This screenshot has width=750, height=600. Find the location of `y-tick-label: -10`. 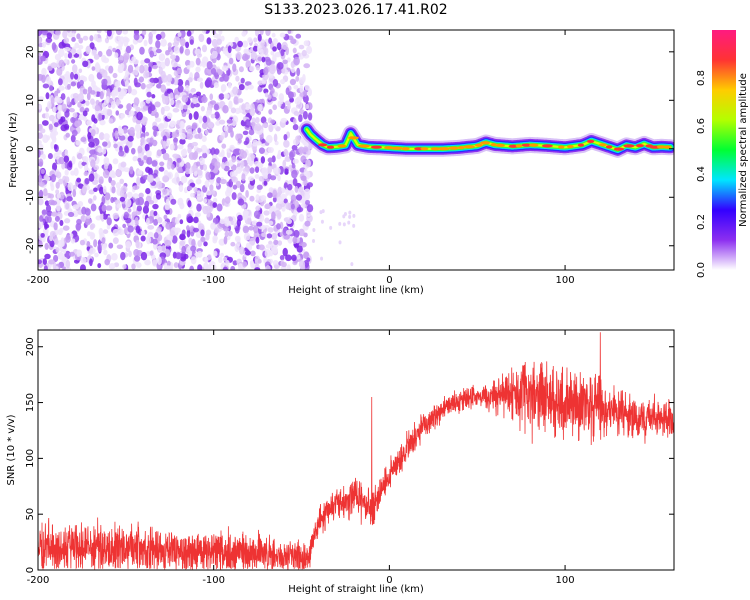

y-tick-label: -10 is located at coordinates (30, 197).